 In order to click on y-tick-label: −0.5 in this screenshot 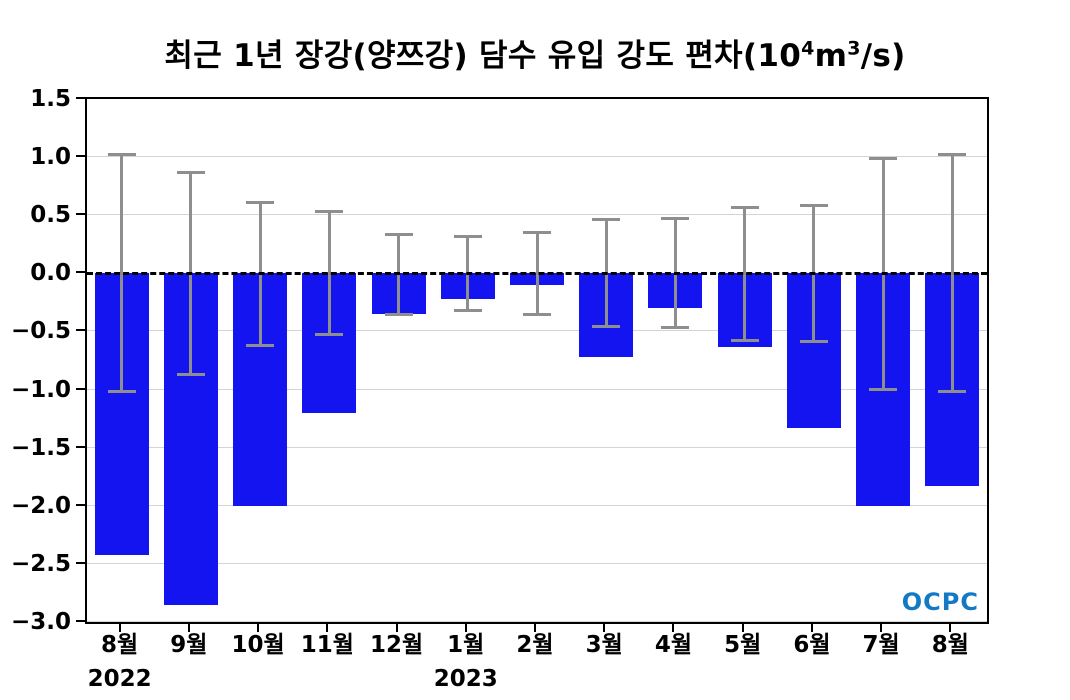, I will do `click(40, 331)`.